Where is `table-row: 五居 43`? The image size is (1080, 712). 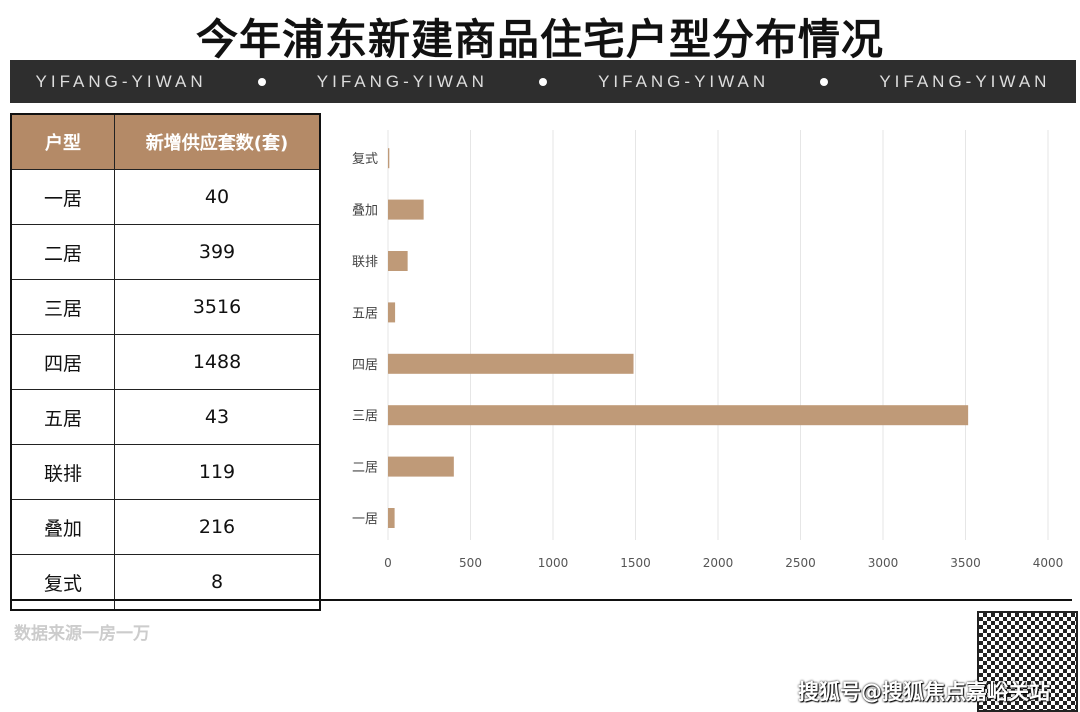 table-row: 五居 43 is located at coordinates (165, 417).